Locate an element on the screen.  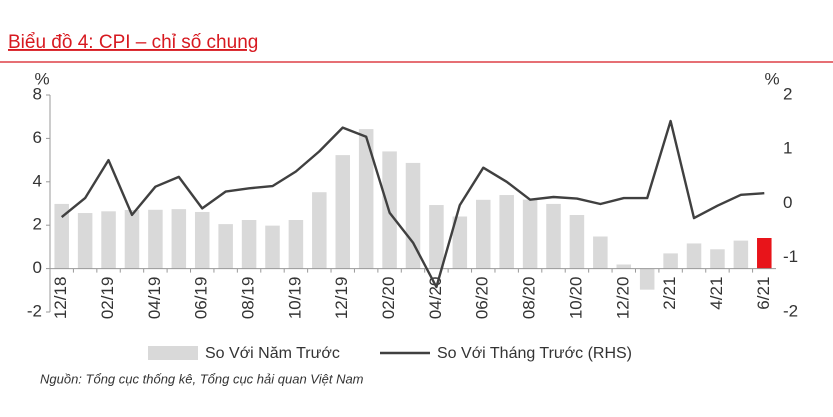
y-tick-label: 0 is located at coordinates (37, 267).